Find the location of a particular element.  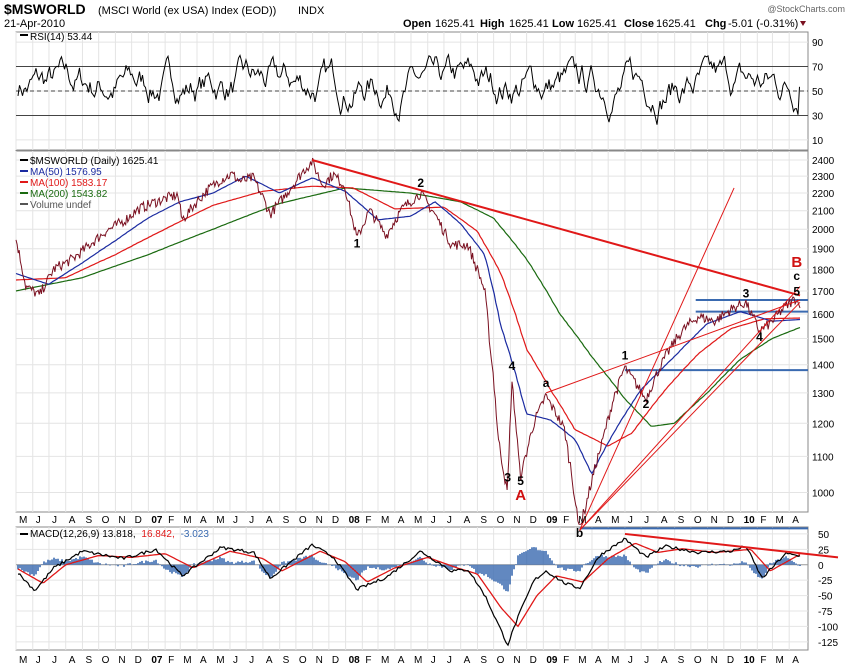

x-tick-label: 09 is located at coordinates (552, 520).